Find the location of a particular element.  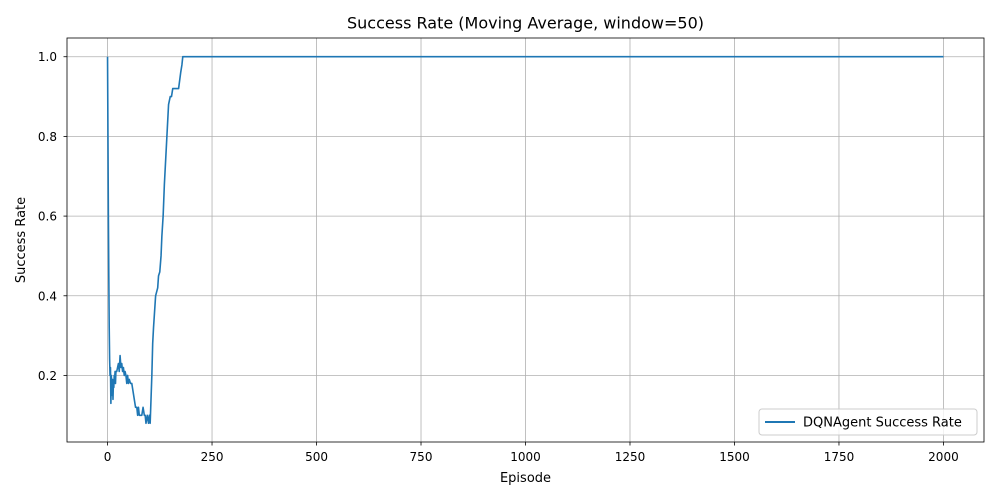

x-tick-label: 2000 is located at coordinates (943, 457).